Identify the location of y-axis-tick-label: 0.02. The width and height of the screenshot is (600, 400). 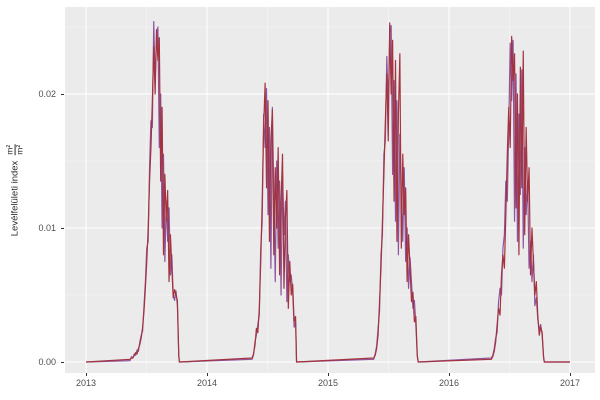
(47, 93).